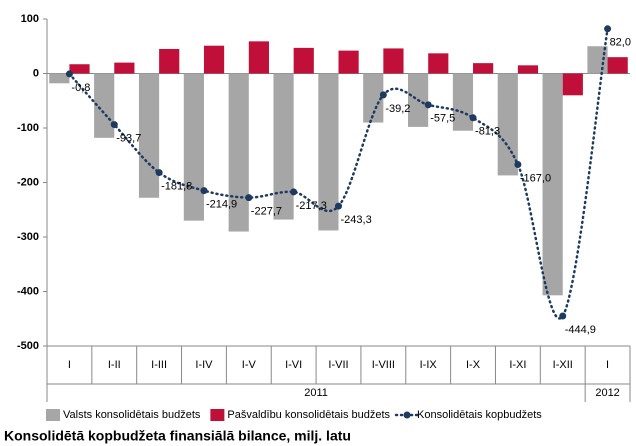  Describe the element at coordinates (28, 237) in the screenshot. I see `y-tick-label: -300` at that location.